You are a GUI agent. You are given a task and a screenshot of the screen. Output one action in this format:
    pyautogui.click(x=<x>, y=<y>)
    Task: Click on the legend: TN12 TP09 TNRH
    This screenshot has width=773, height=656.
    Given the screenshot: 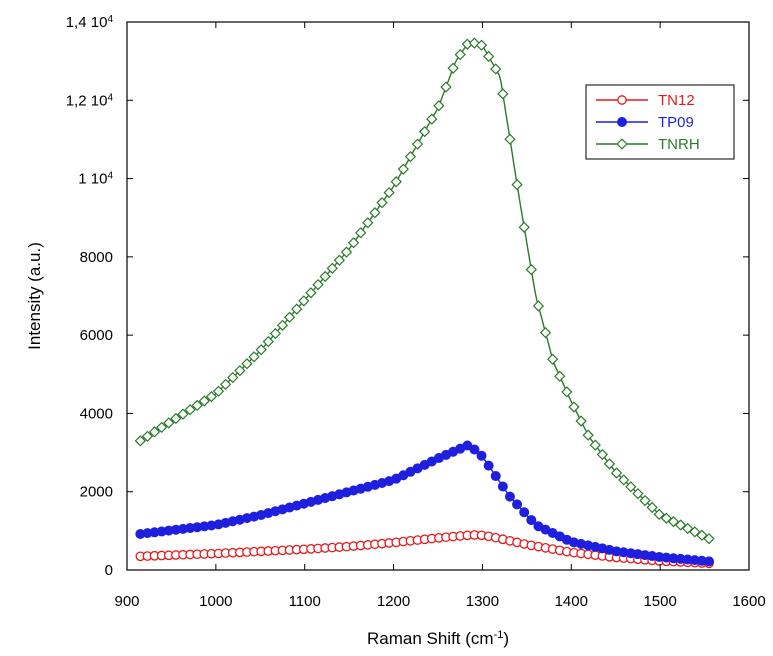 What is the action you would take?
    pyautogui.click(x=660, y=122)
    